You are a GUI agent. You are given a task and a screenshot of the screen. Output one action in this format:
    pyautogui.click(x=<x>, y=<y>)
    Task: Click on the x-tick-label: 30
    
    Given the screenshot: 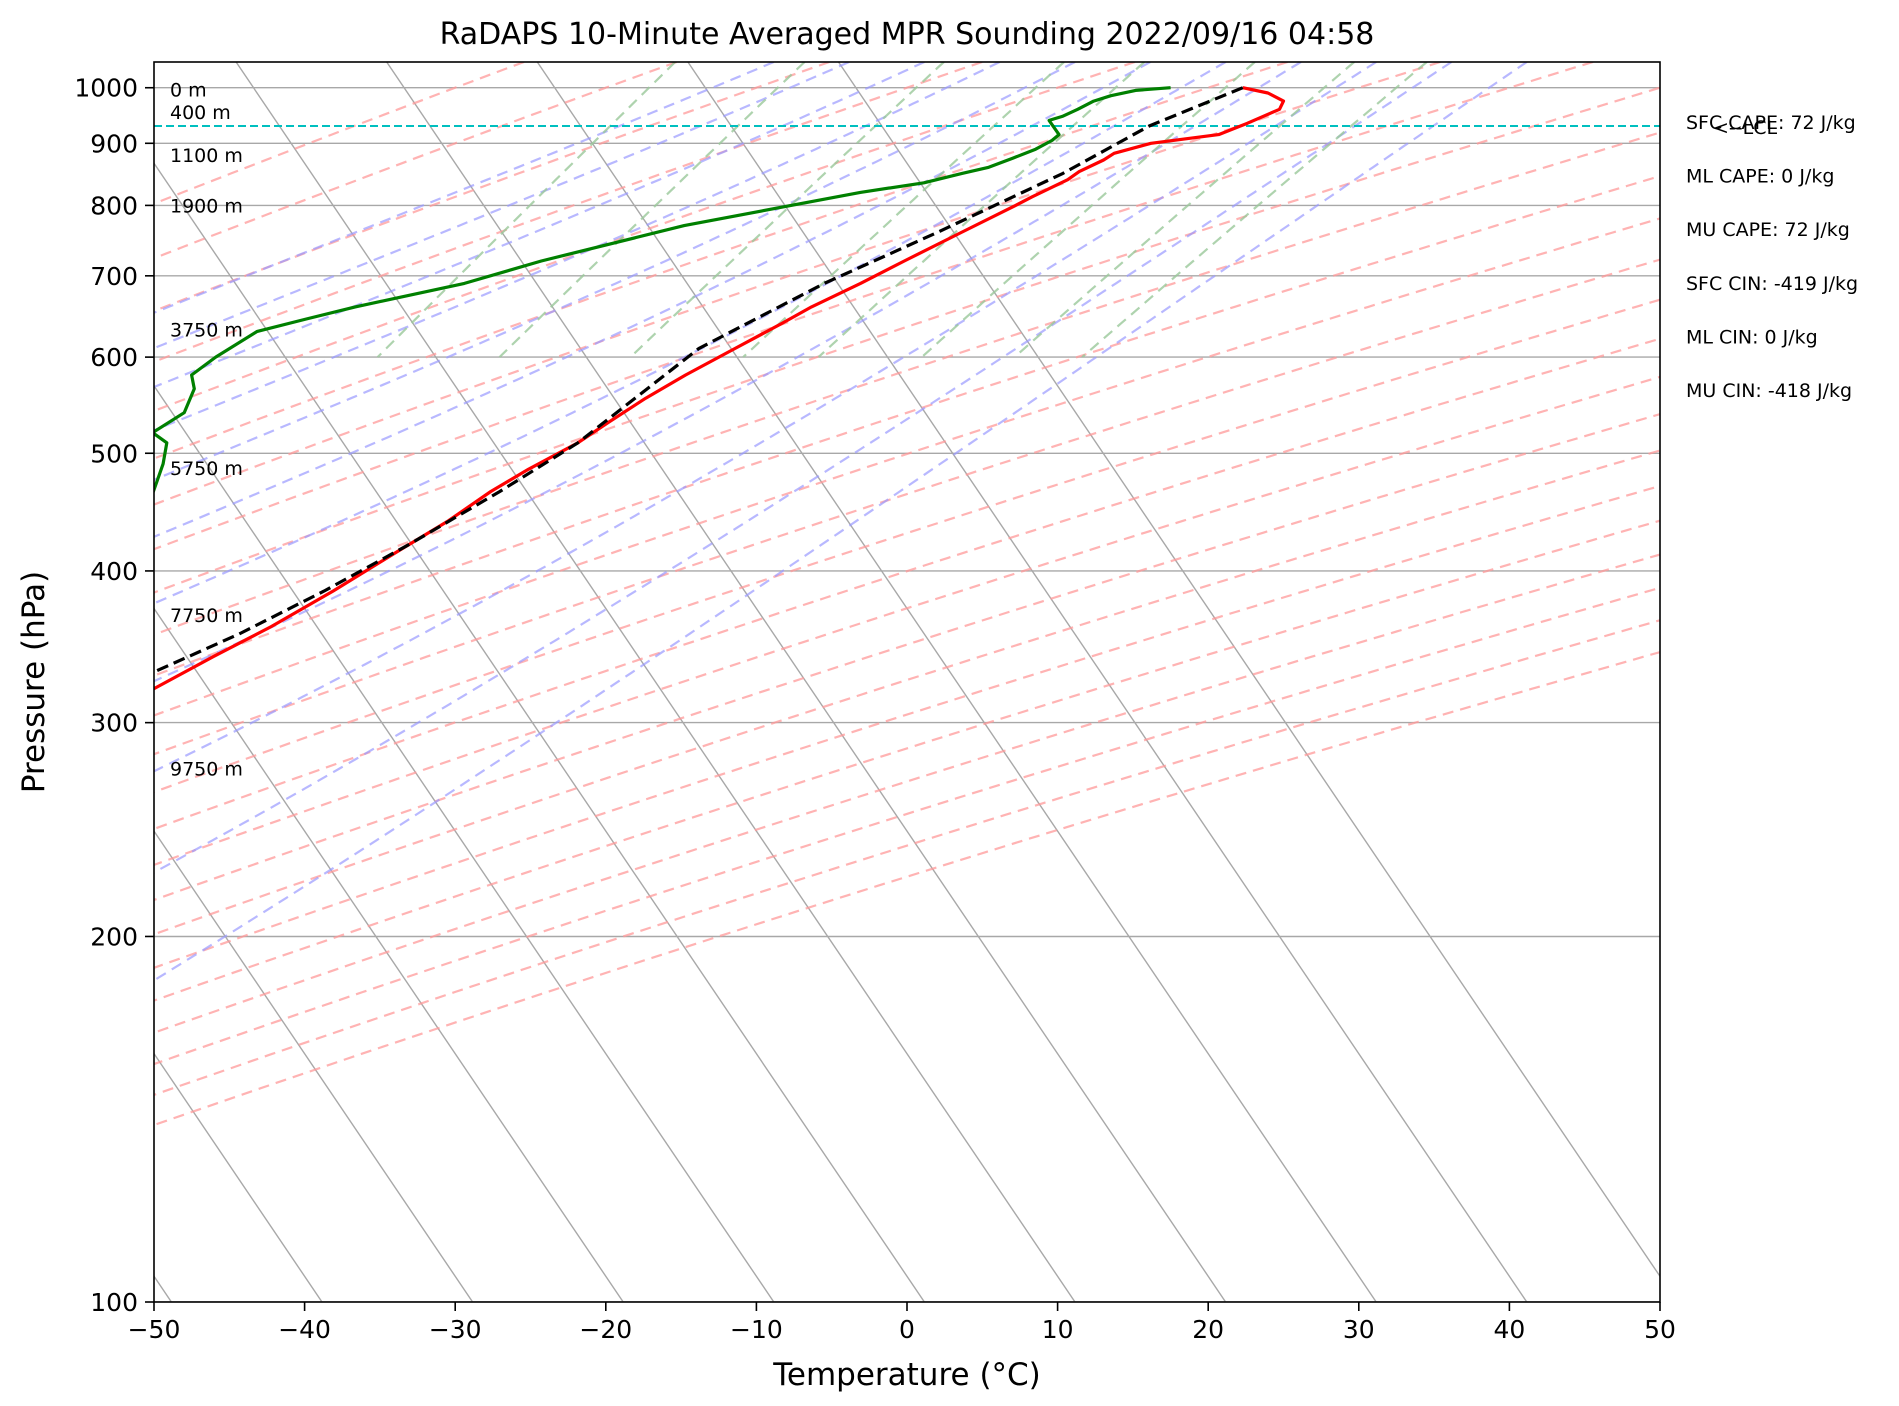 What is the action you would take?
    pyautogui.click(x=1359, y=1329)
    